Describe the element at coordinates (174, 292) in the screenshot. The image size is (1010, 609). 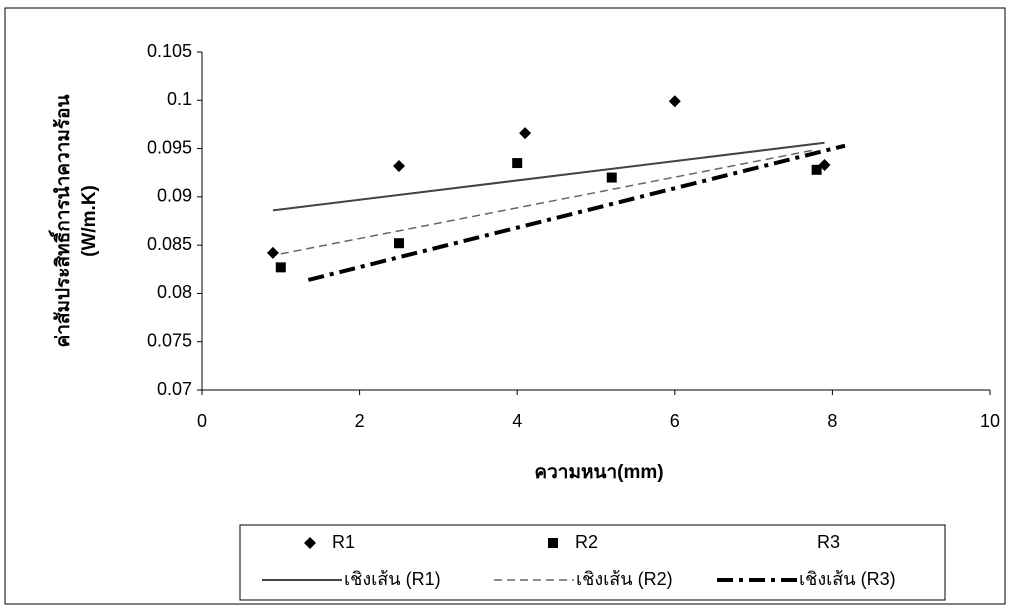
I see `y-tick-label: 0.08` at that location.